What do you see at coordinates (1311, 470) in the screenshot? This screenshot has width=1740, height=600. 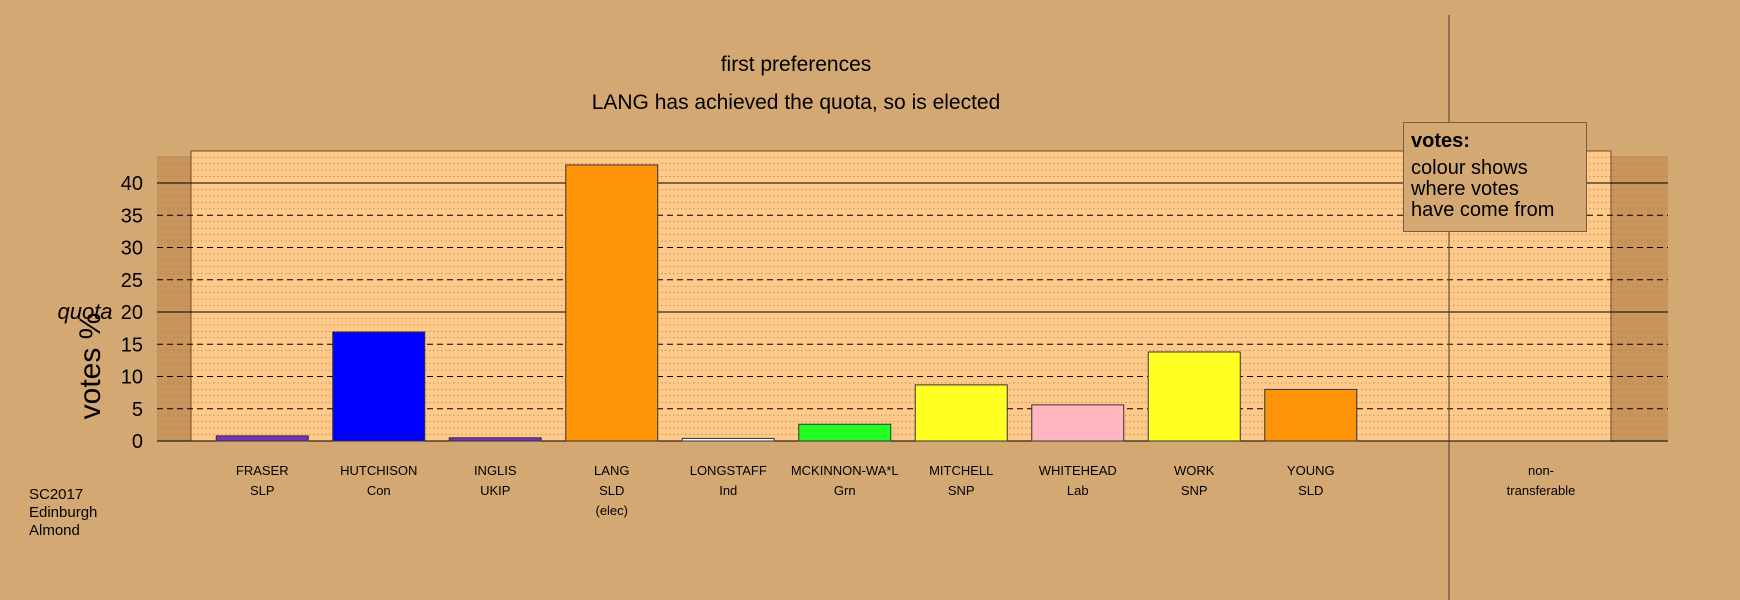 I see `candidate-name-label: YOUNG` at bounding box center [1311, 470].